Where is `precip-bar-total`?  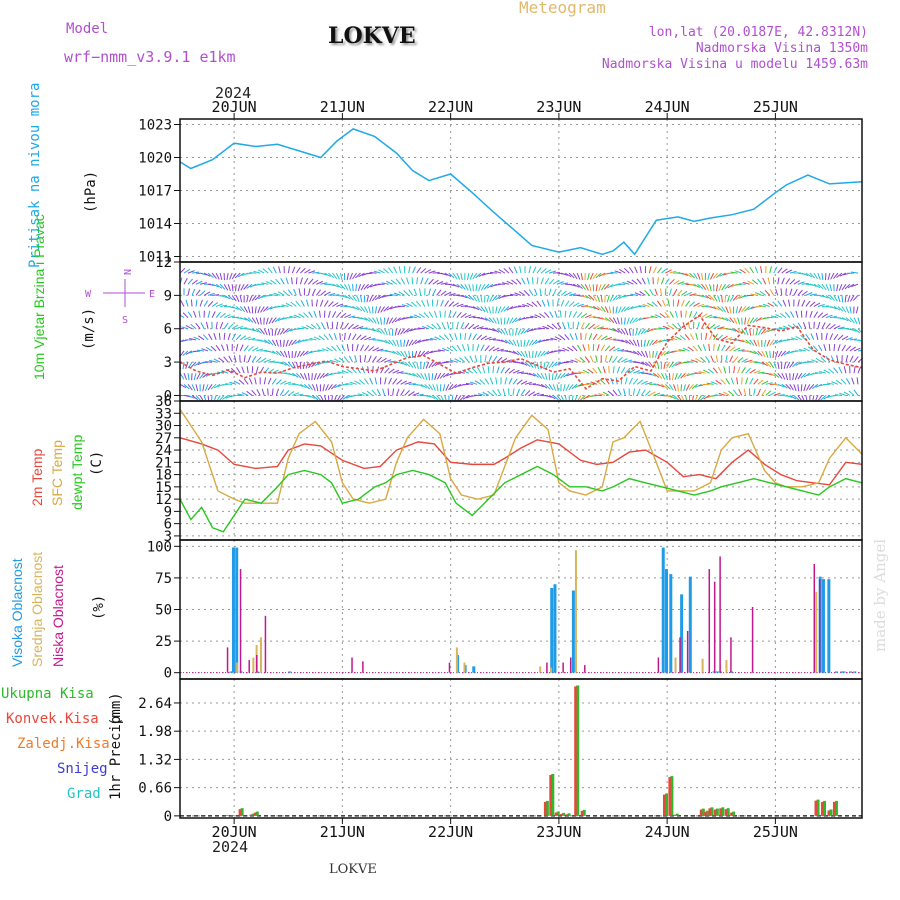 precip-bar-total is located at coordinates (717, 812).